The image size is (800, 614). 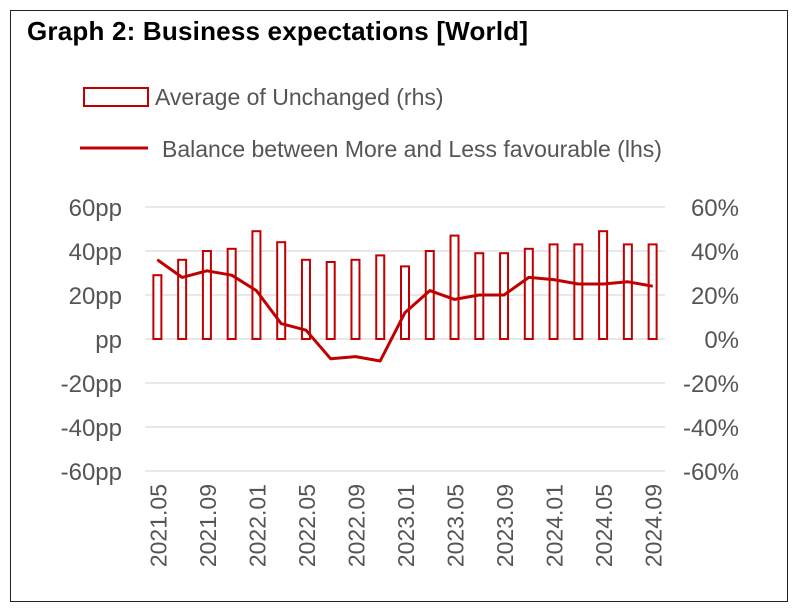 I want to click on x-tick-label: 2023.01, so click(x=406, y=525).